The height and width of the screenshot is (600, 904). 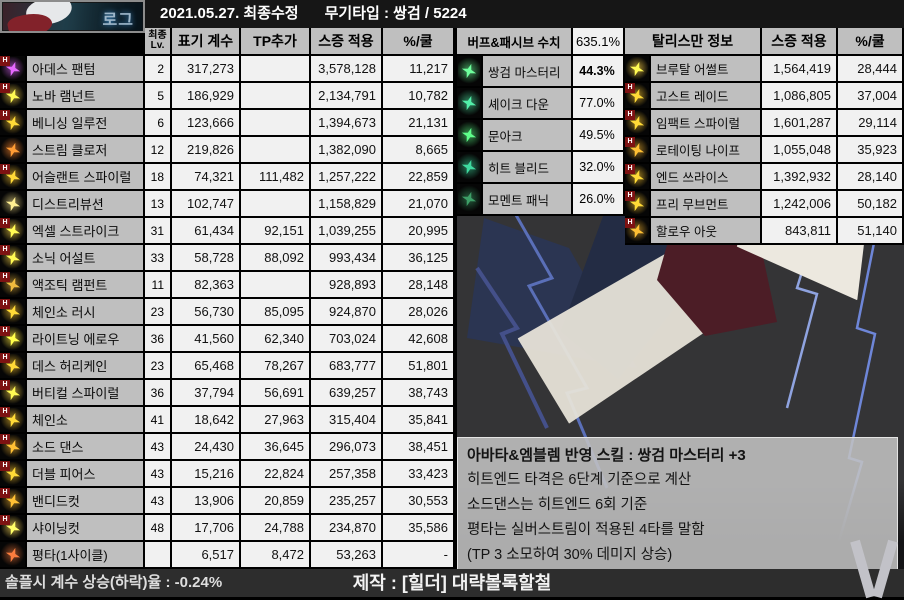 I want to click on skill-dmg-applied-cell: 235,257, so click(x=347, y=501).